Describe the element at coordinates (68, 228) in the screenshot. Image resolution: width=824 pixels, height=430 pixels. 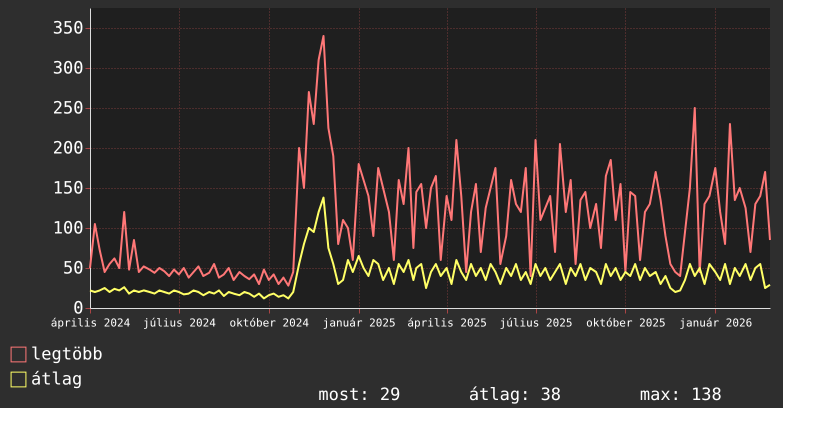
I see `y-tick-label: 100` at that location.